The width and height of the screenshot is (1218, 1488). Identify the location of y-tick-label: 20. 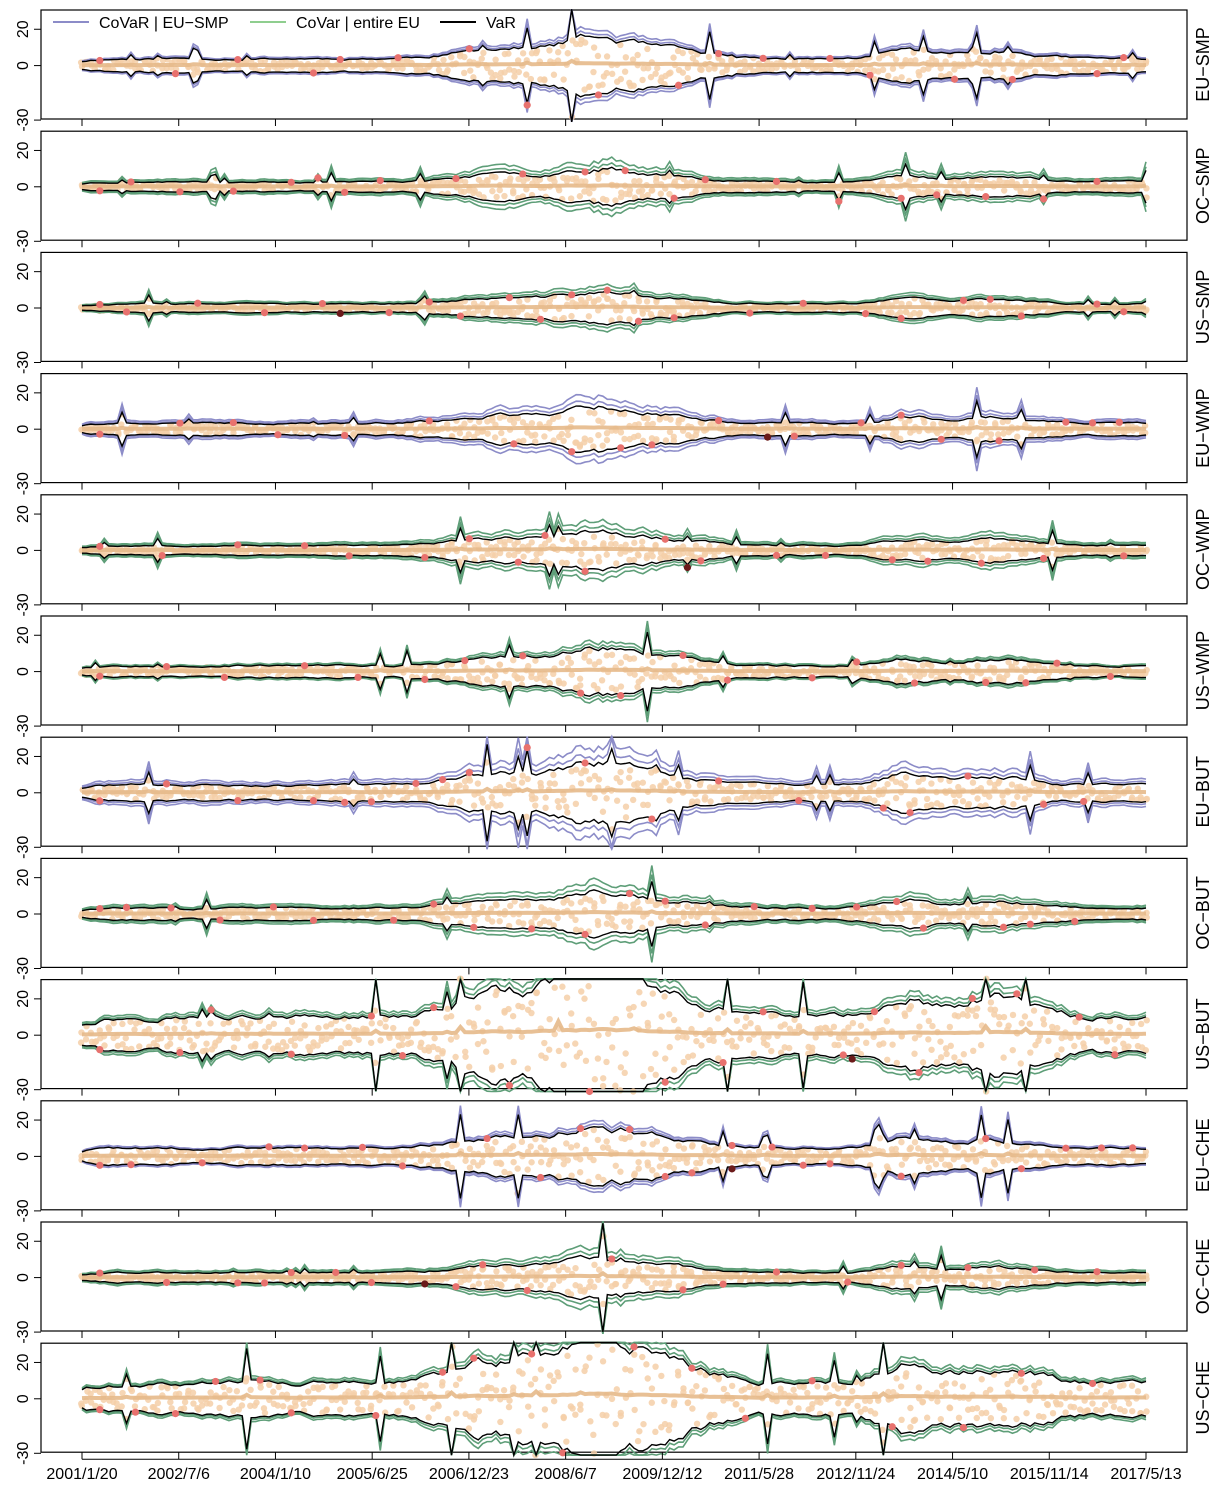
(23, 756).